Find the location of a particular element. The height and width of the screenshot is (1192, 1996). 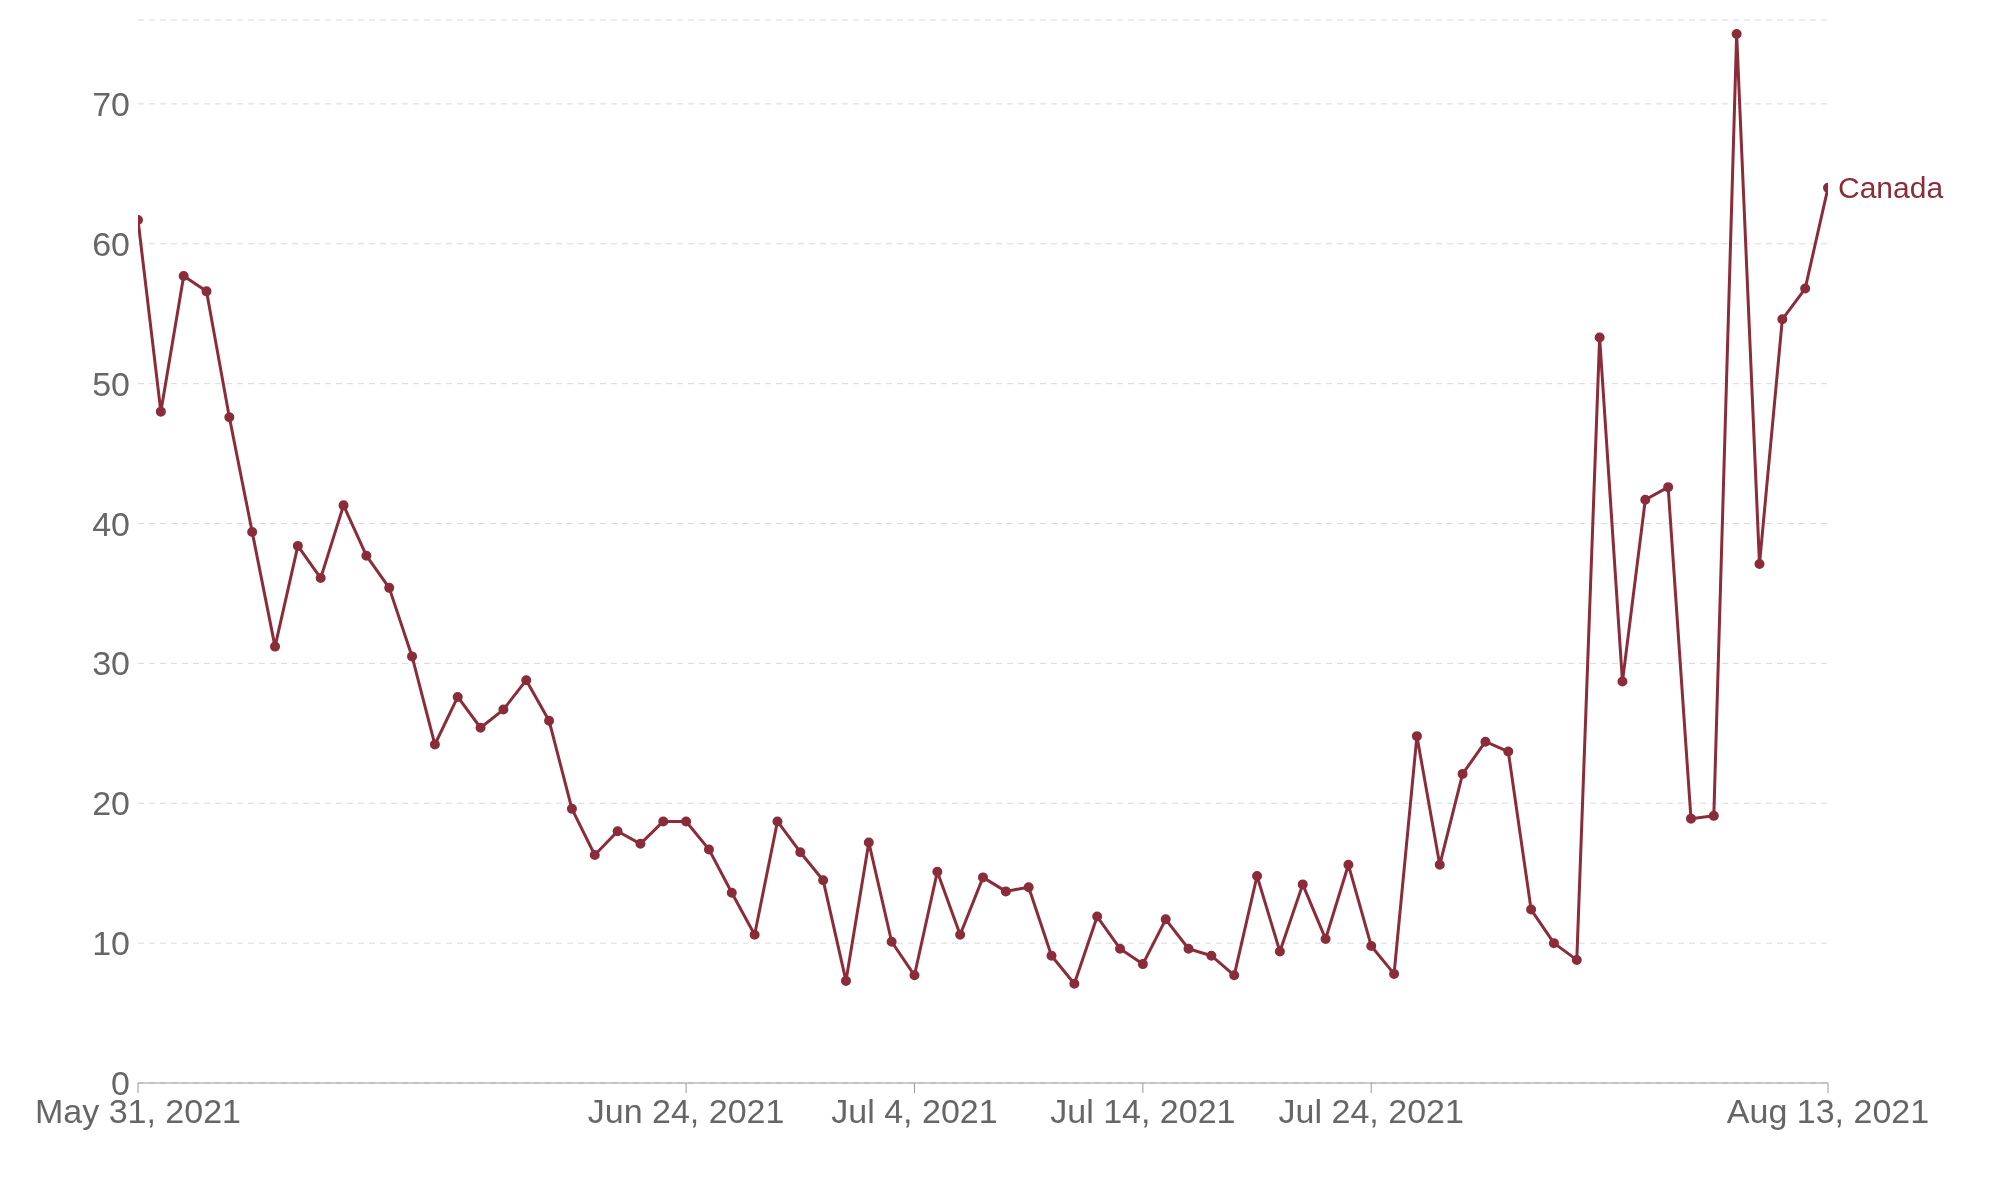

series-label: Canada is located at coordinates (1891, 187).